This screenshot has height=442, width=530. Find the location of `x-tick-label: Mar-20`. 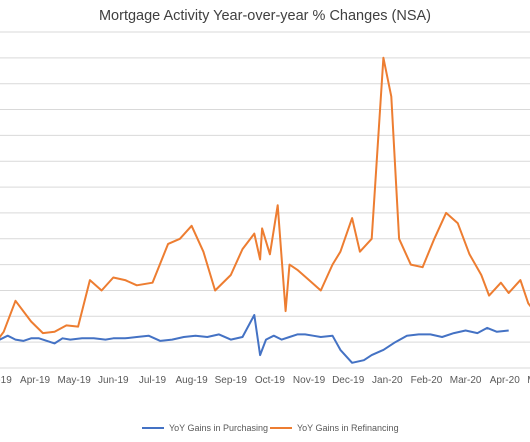

x-tick-label: Mar-20 is located at coordinates (466, 380).